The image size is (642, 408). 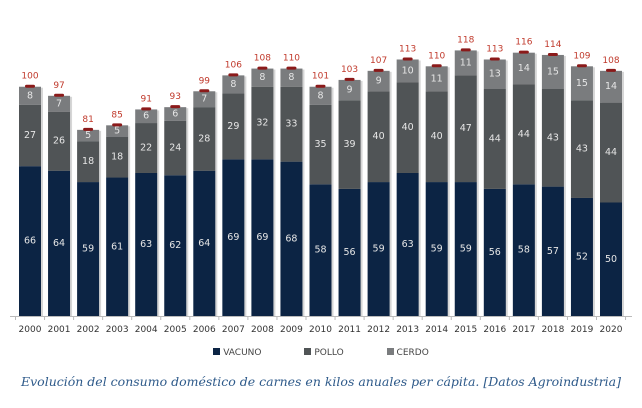 I want to click on value-label-cerdo-2002: 5, so click(x=88, y=135).